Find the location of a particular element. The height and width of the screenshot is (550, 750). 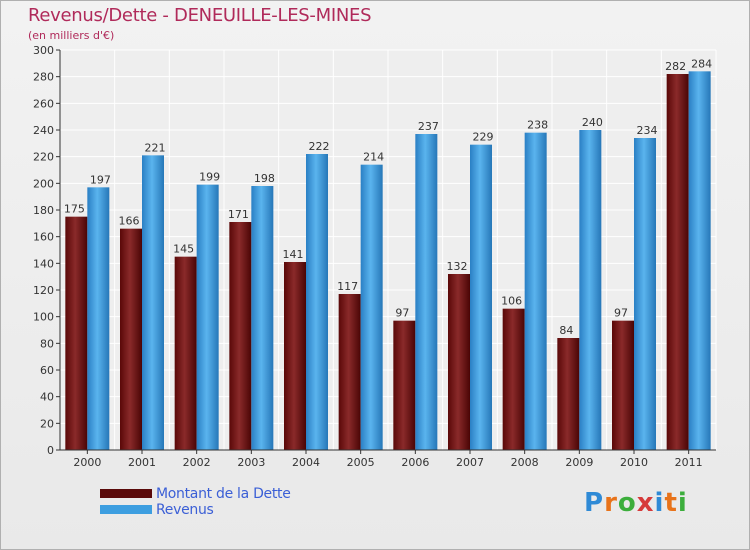

data-label-revenus: 240 is located at coordinates (592, 122).